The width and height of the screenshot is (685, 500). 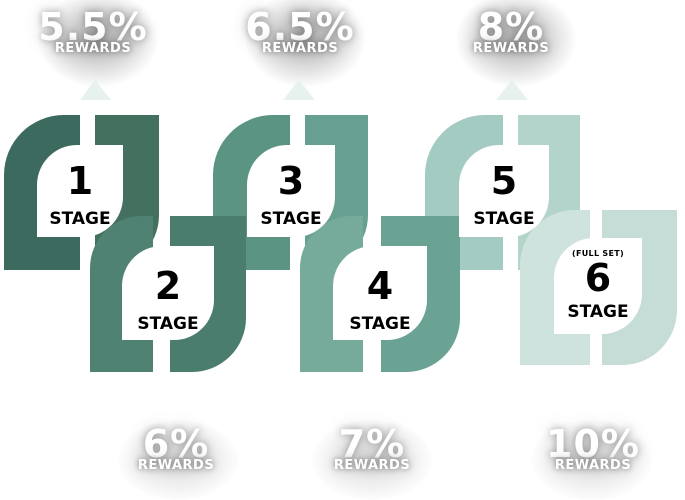 I want to click on stage-number: 4, so click(x=380, y=286).